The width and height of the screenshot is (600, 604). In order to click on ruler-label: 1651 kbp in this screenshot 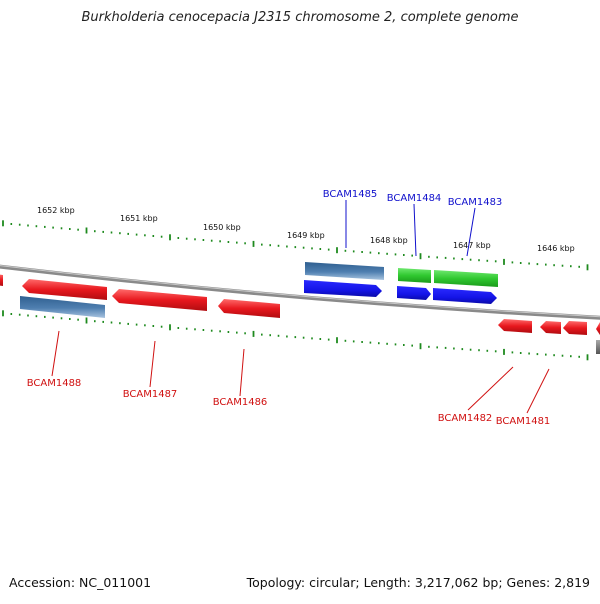, I will do `click(139, 218)`.